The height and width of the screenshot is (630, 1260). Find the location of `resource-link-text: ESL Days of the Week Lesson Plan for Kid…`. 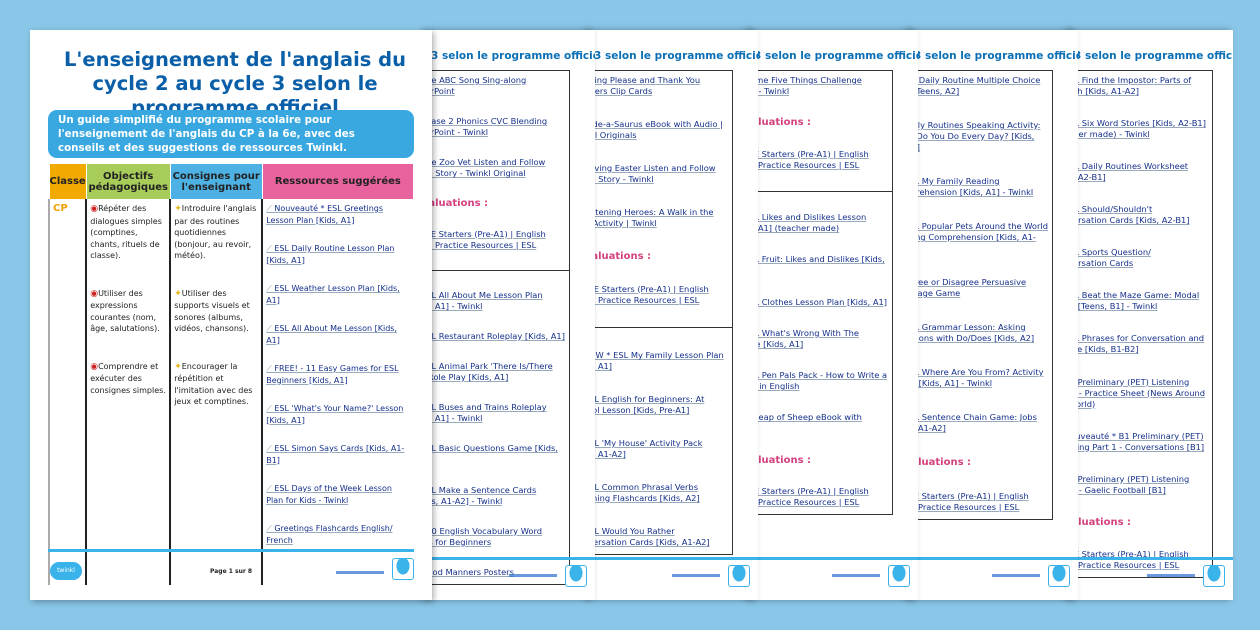

resource-link-text: ESL Days of the Week Lesson Plan for Kid… is located at coordinates (329, 494).